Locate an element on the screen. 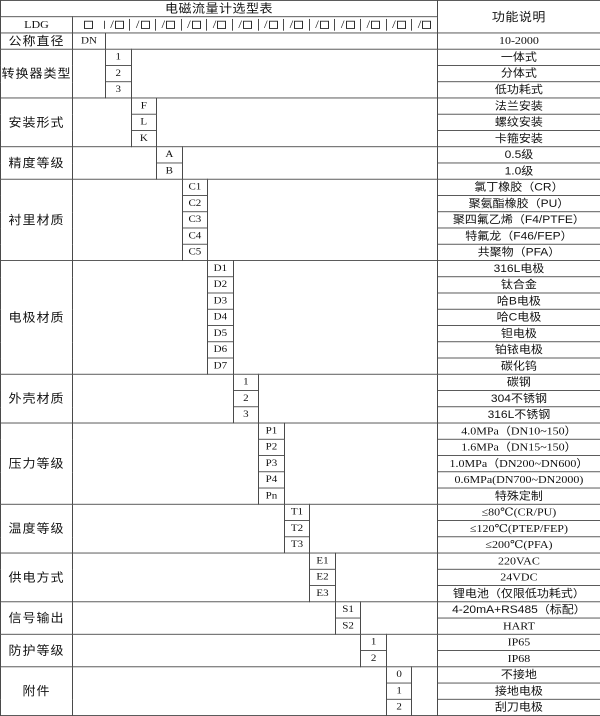 This screenshot has height=716, width=600. option-description-cell: ≤80℃(CR/PU) is located at coordinates (518, 512).